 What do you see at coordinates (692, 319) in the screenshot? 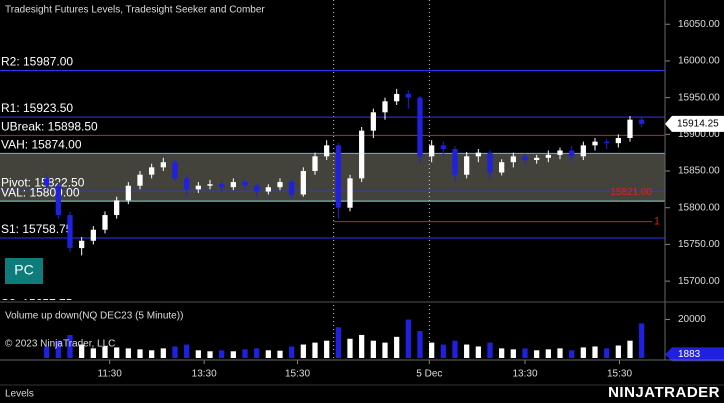
I see `volume-tick-label: 20000` at bounding box center [692, 319].